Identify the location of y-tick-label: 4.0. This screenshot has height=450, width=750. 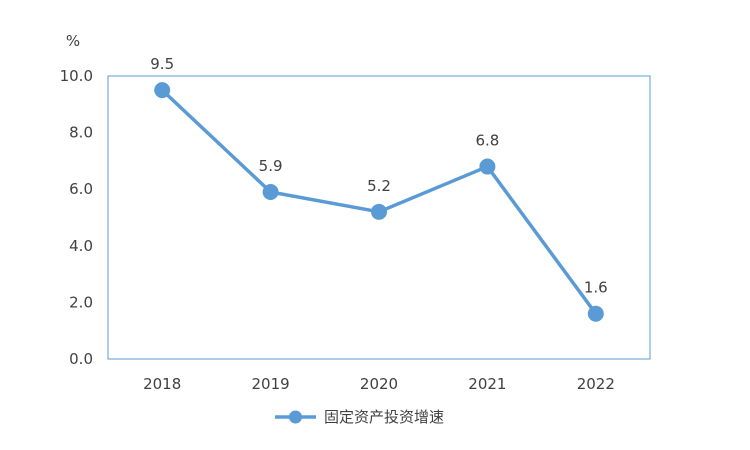
(81, 246).